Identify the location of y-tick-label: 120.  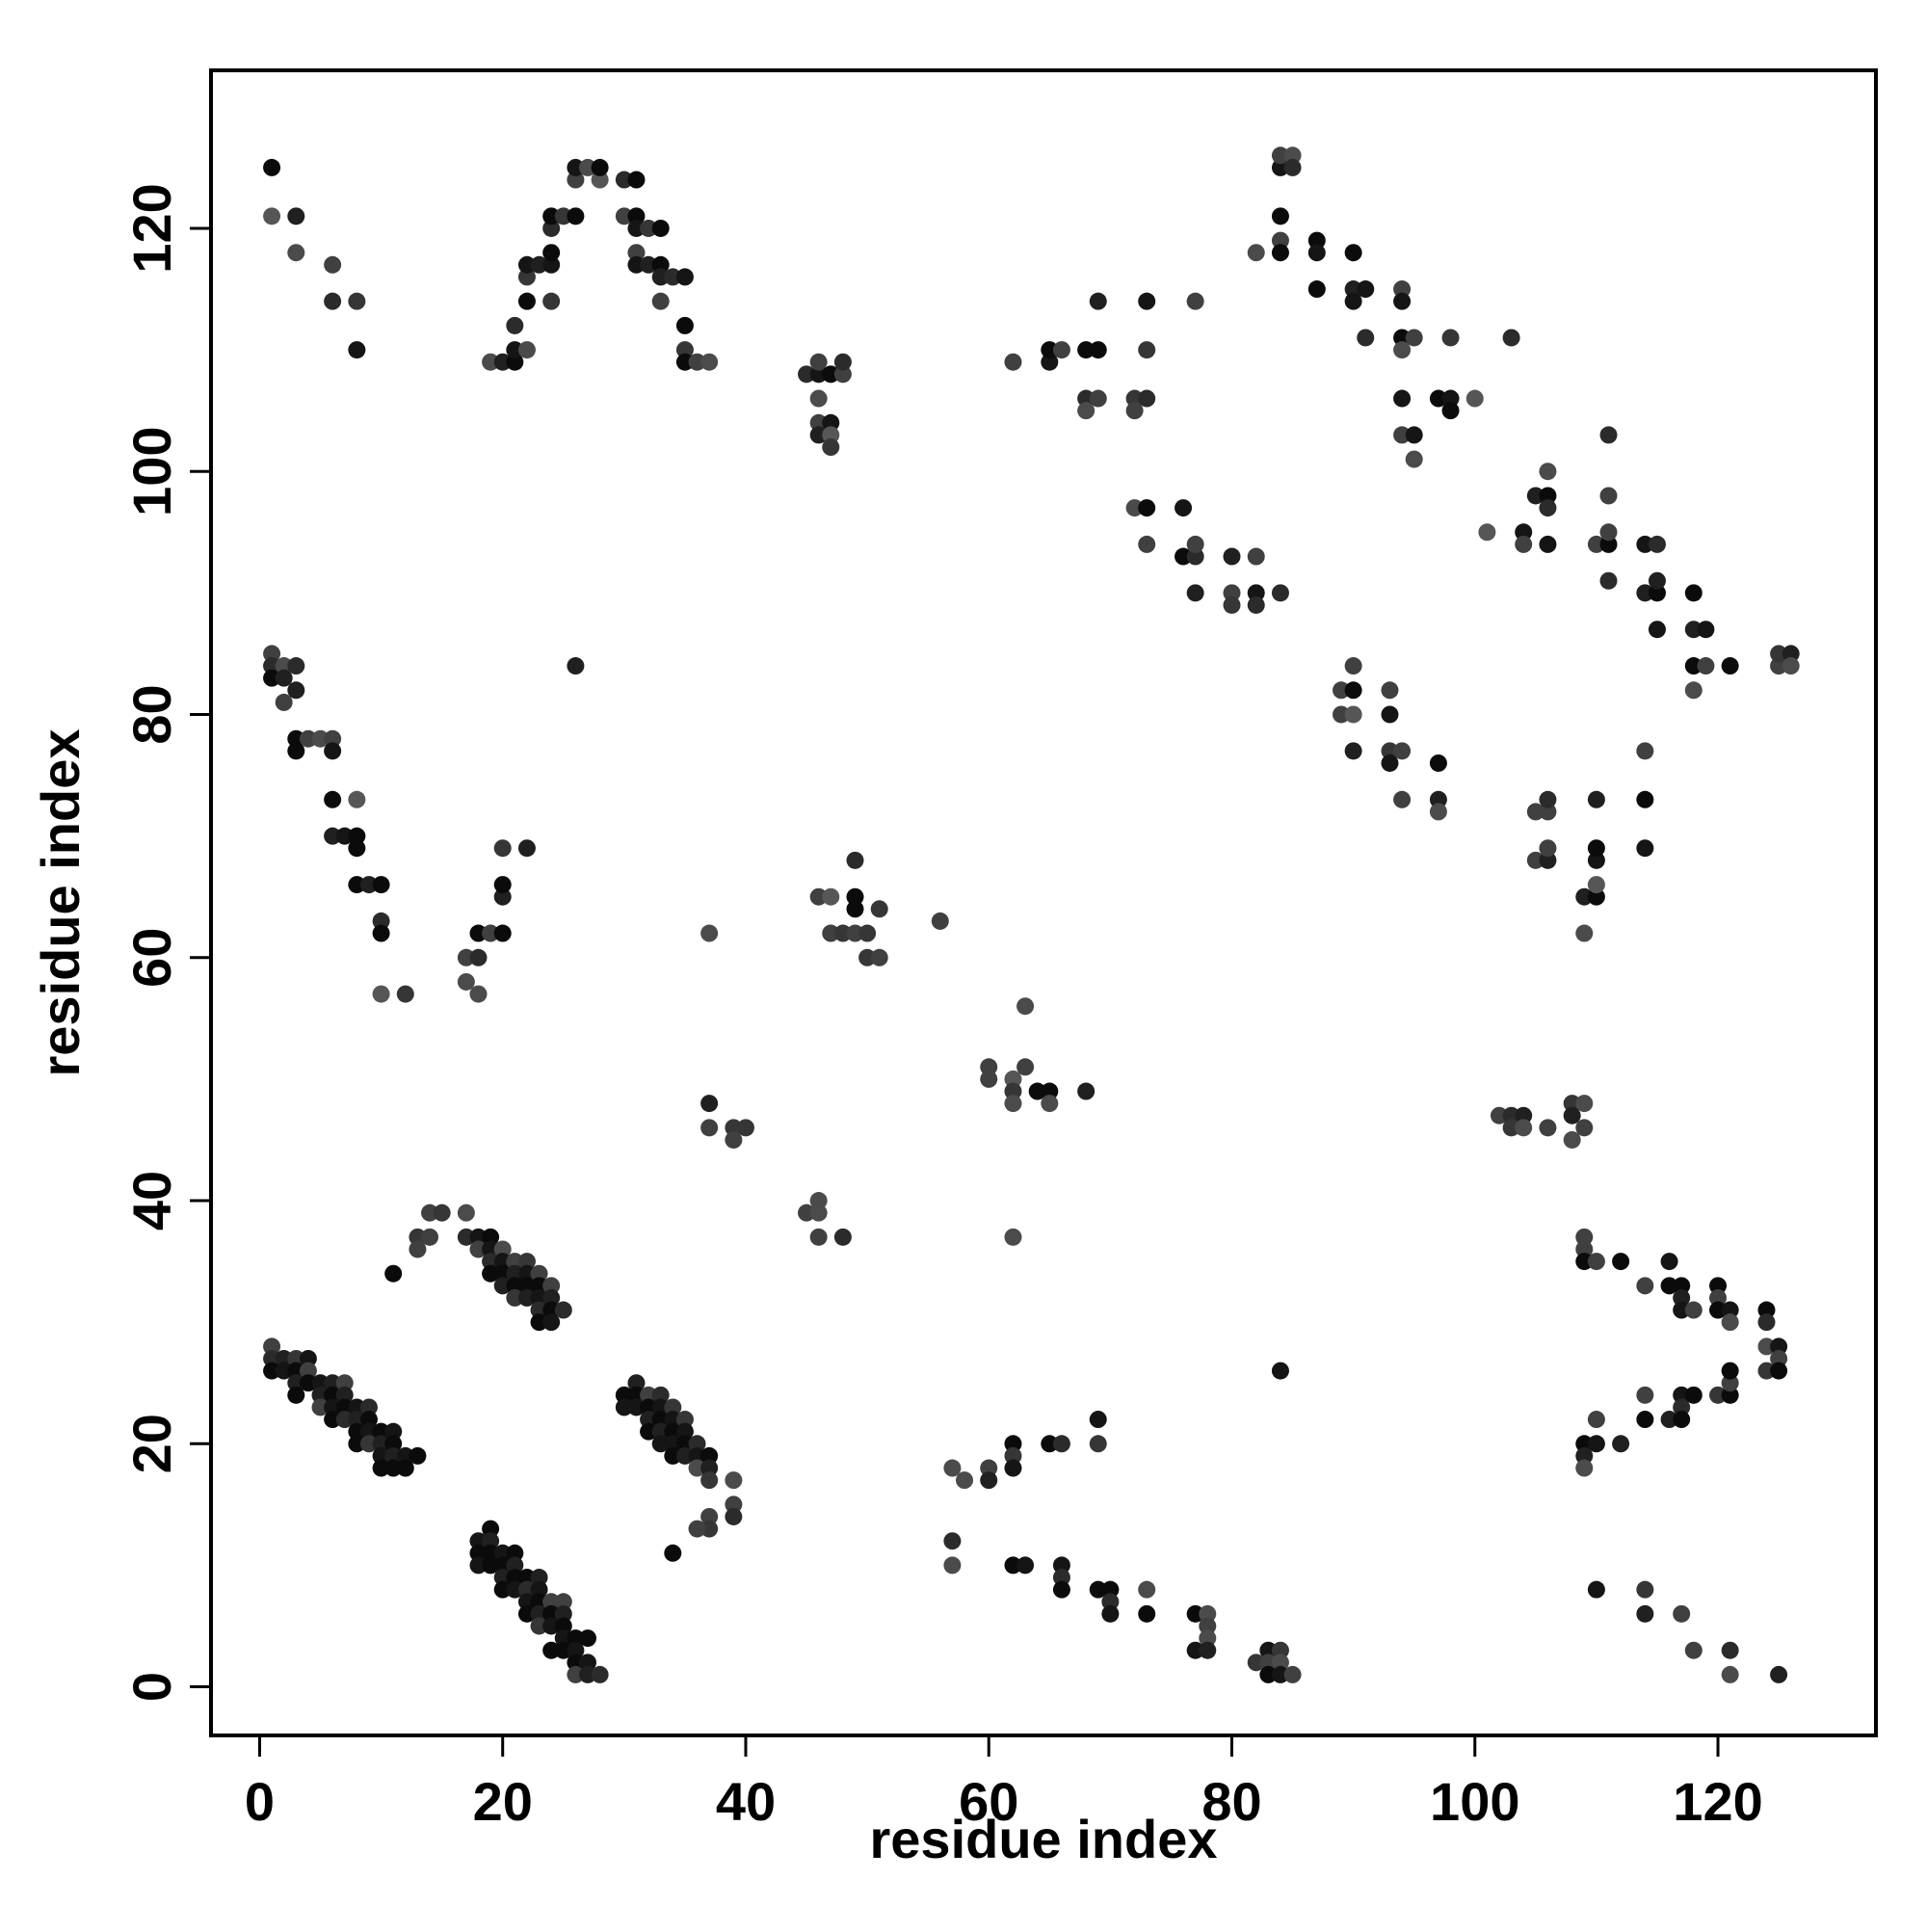
(152, 228).